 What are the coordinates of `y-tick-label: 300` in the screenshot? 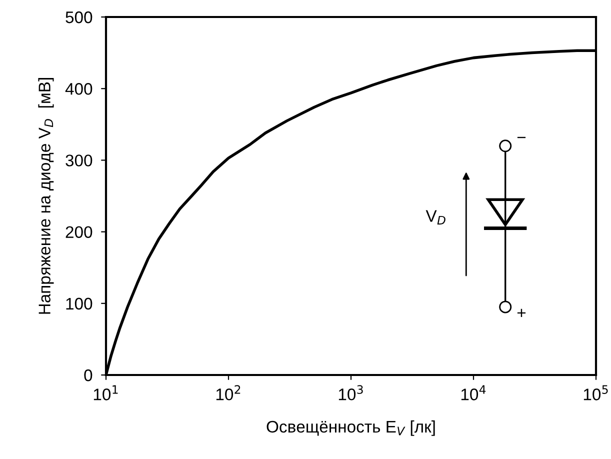 It's located at (79, 160).